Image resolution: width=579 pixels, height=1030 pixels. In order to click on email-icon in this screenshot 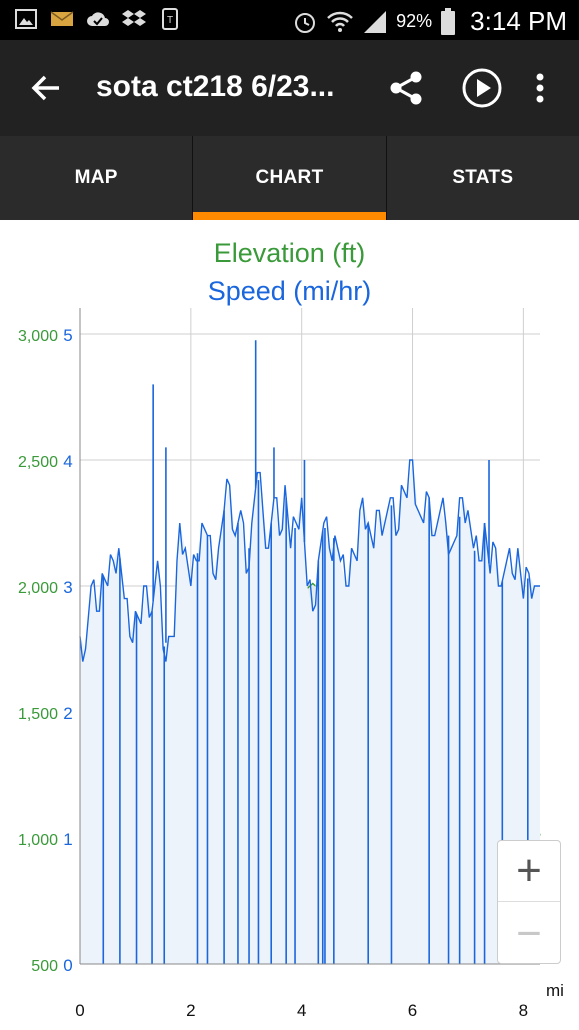, I will do `click(62, 18)`.